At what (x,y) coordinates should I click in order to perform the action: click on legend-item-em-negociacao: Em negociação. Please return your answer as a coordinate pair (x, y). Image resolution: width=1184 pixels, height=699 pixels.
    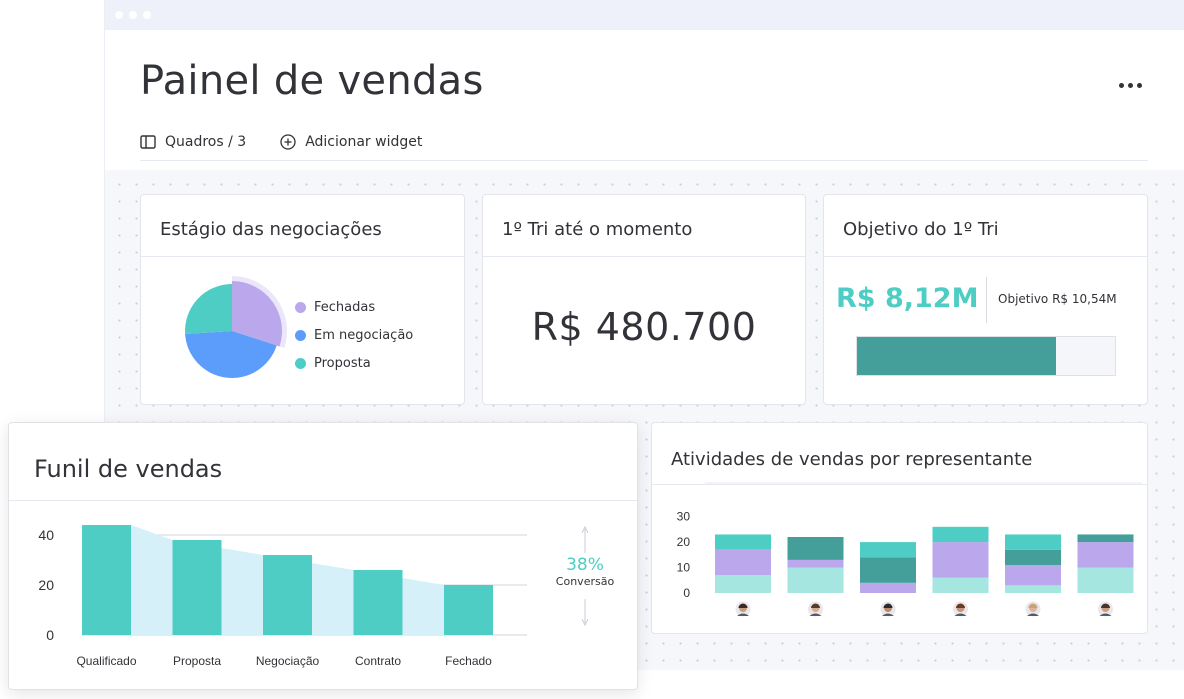
    Looking at the image, I should click on (354, 335).